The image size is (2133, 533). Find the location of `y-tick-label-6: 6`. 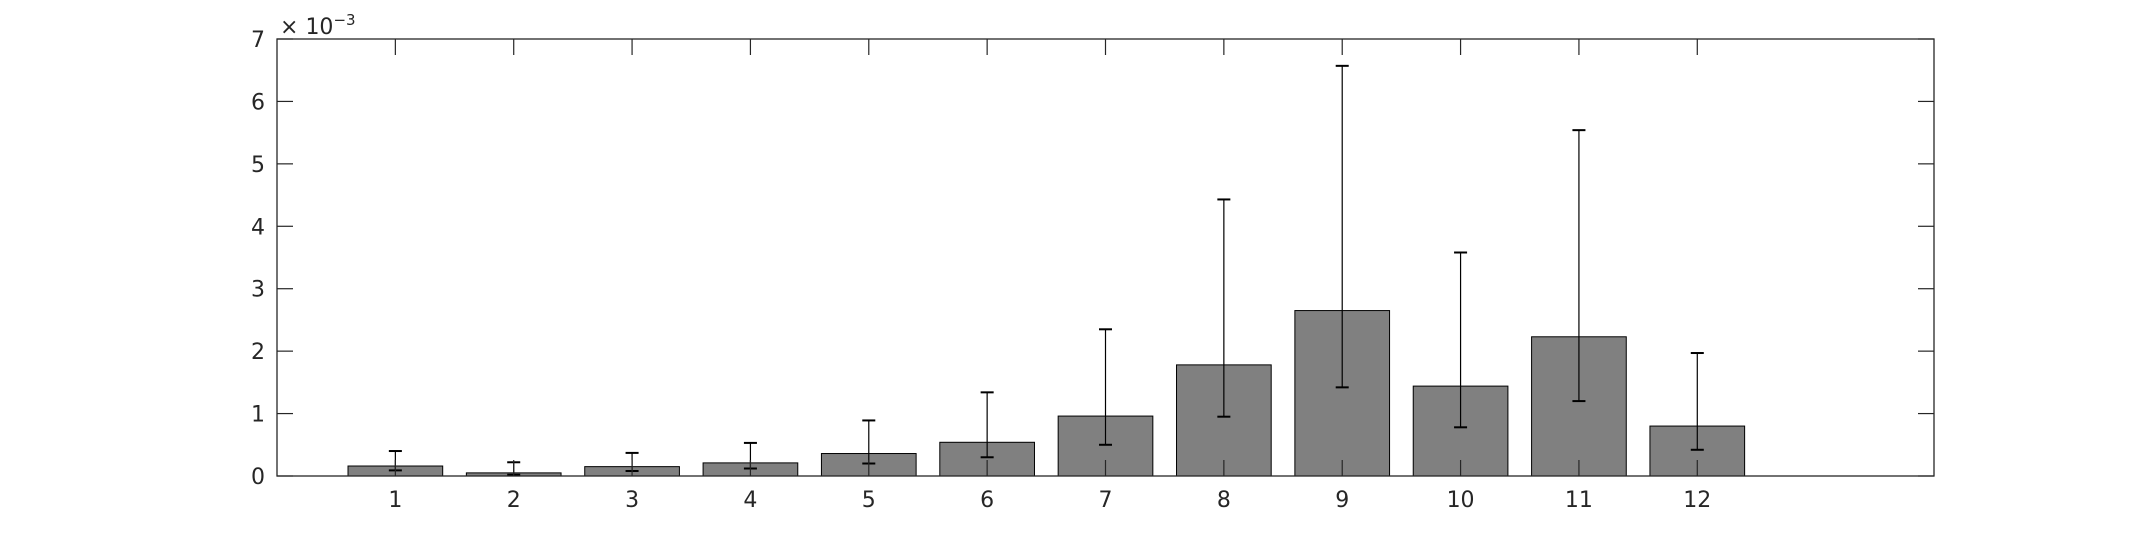

y-tick-label-6: 6 is located at coordinates (258, 102).